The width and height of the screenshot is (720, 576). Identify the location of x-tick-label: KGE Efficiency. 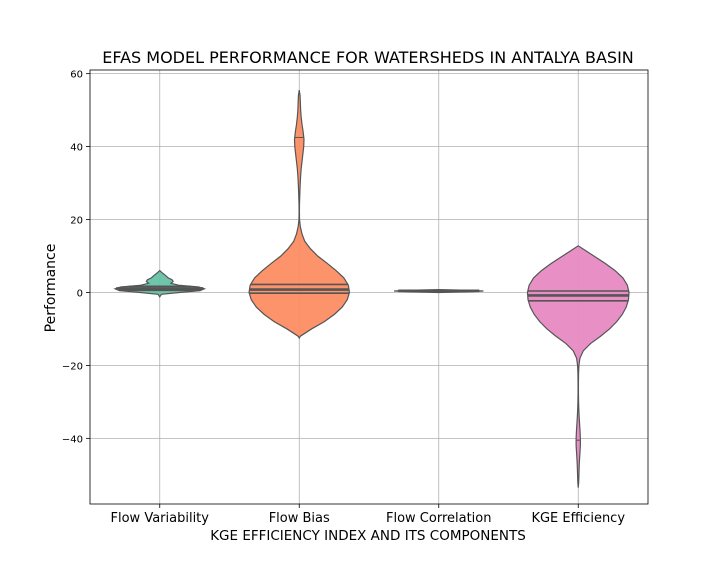
(578, 518).